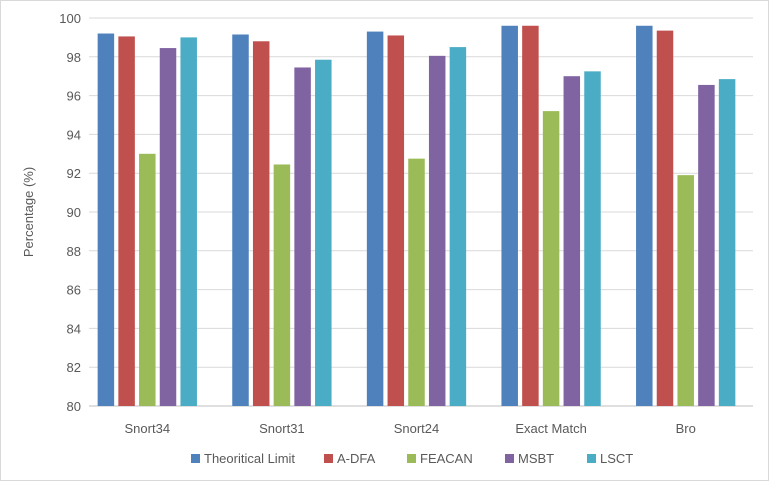 This screenshot has height=485, width=769. Describe the element at coordinates (417, 428) in the screenshot. I see `x-tick-label: Snort24` at that location.